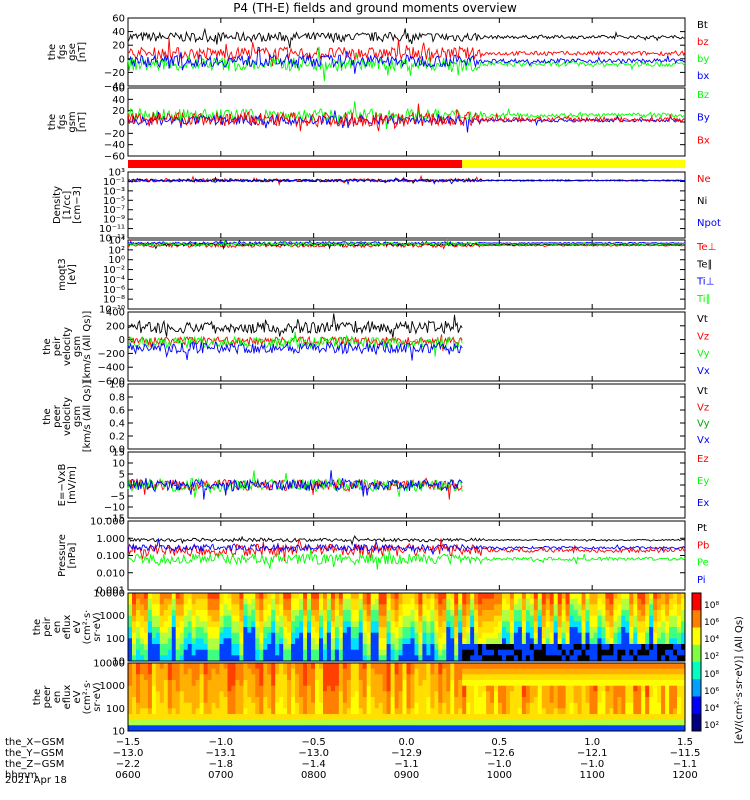  What do you see at coordinates (685, 764) in the screenshot?
I see `xaxis-row-value: −1.1` at bounding box center [685, 764].